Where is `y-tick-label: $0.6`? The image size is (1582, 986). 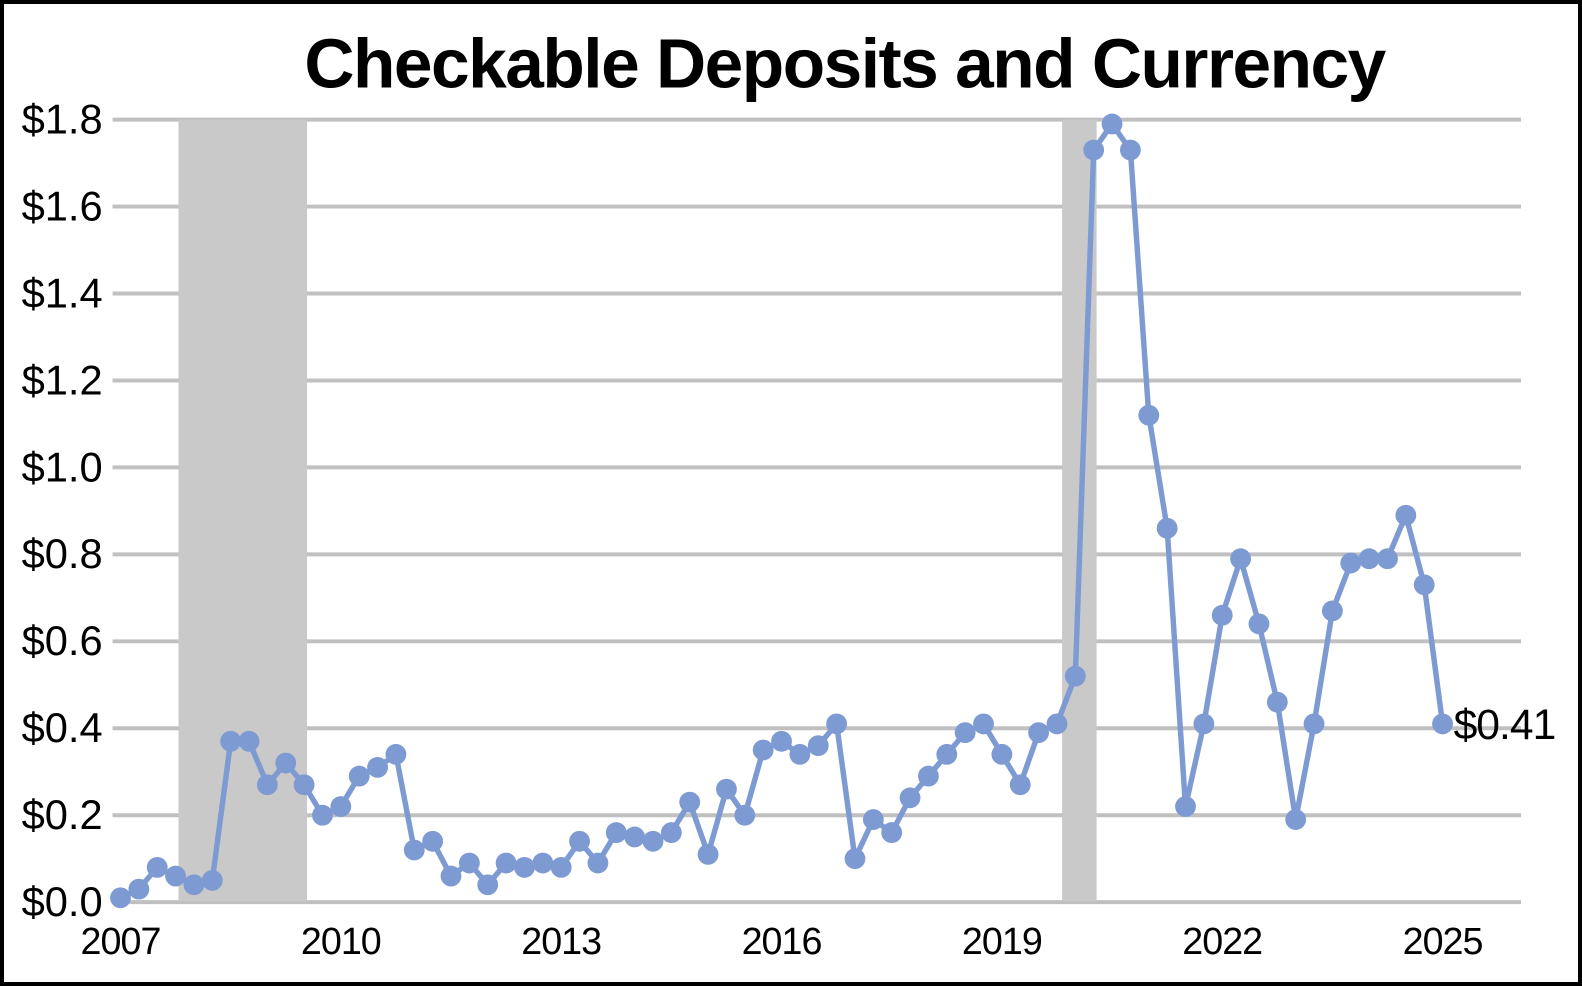
y-tick-label: $0.6 is located at coordinates (62, 640).